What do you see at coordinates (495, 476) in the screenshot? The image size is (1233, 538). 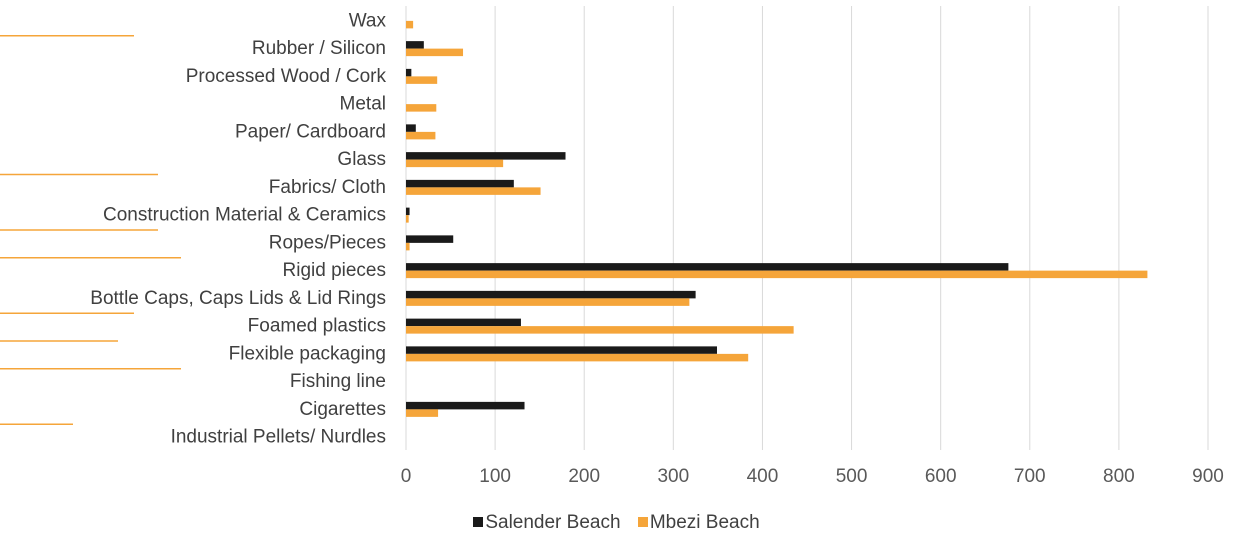 I see `x-tick-label: 100` at bounding box center [495, 476].